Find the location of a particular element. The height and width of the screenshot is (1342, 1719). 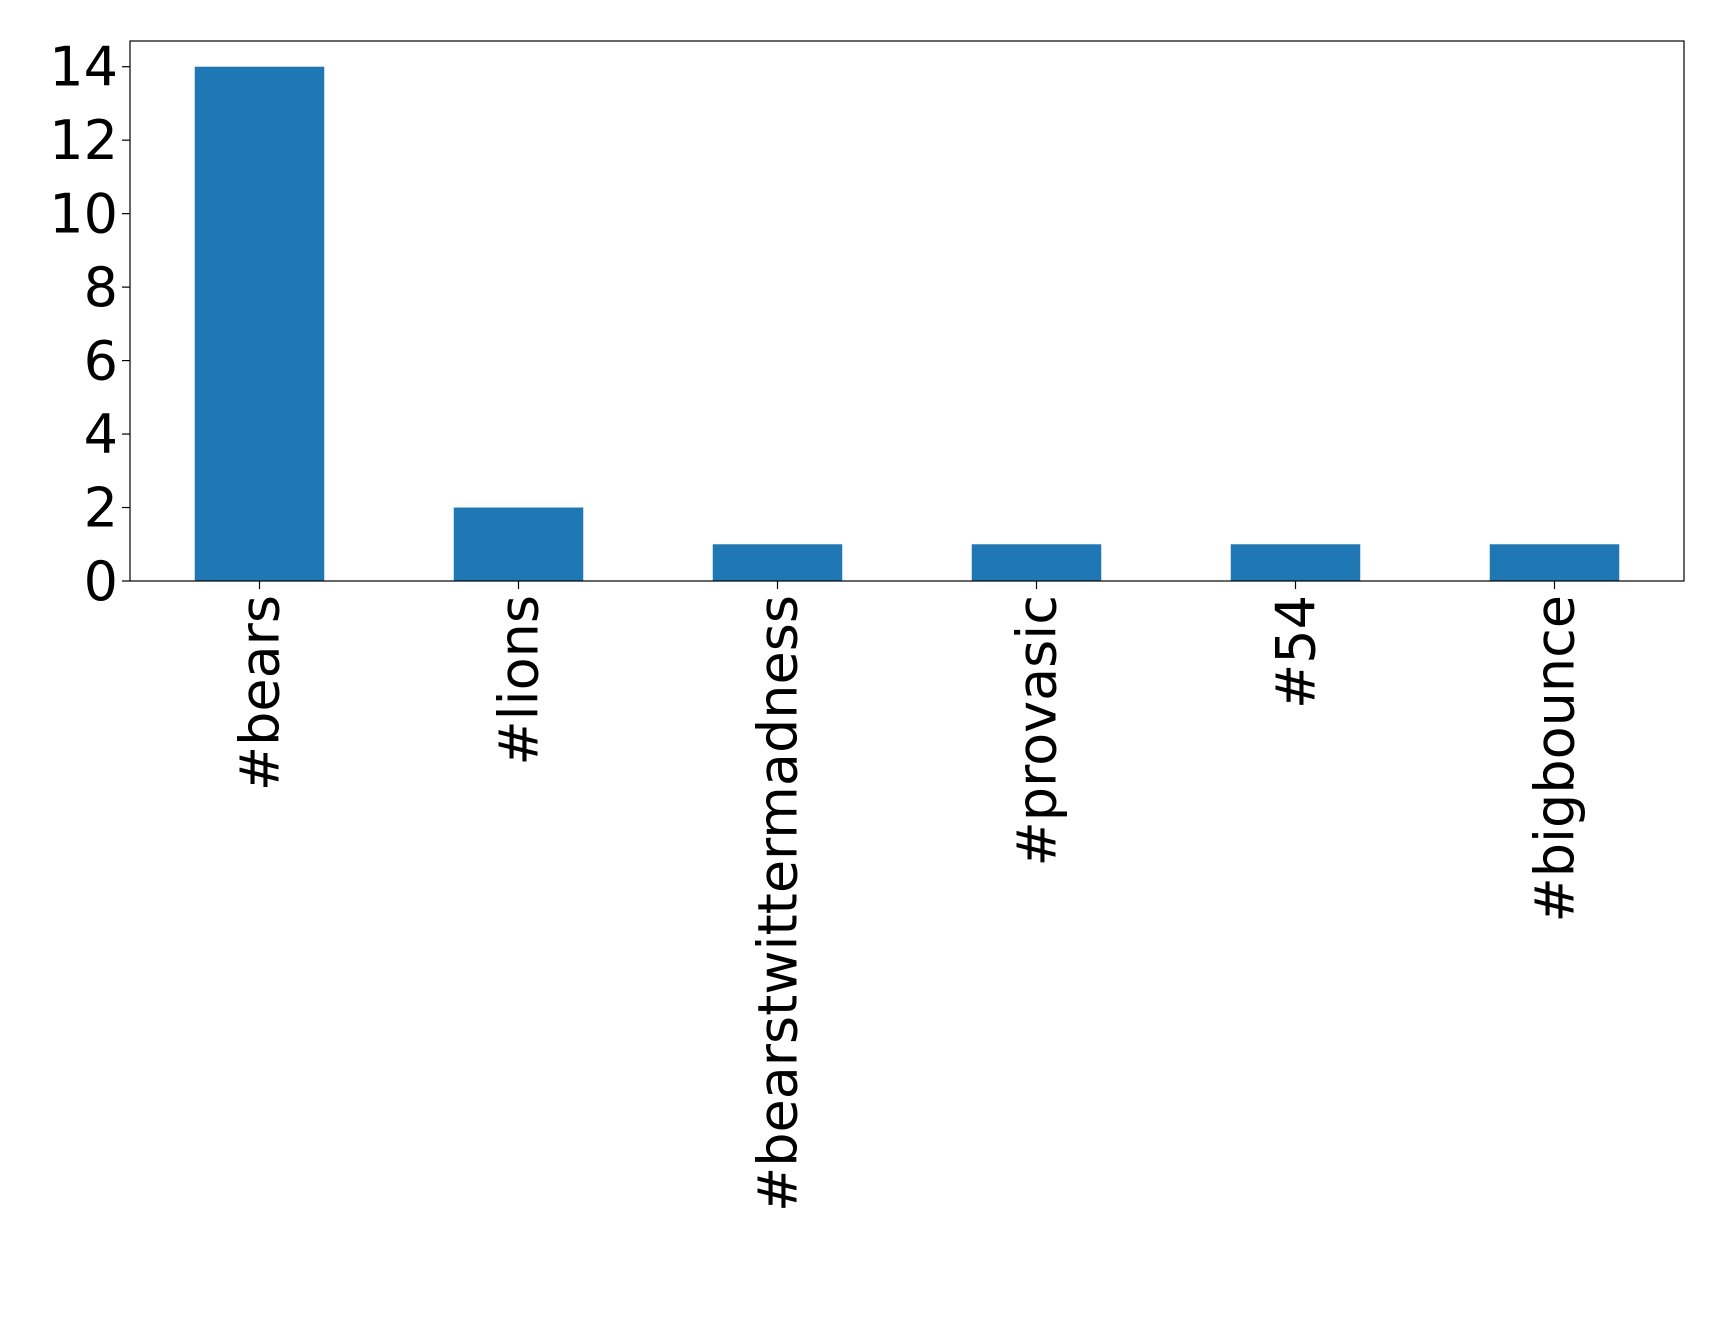

x-tick-label: #bearstwittermadness is located at coordinates (778, 903).